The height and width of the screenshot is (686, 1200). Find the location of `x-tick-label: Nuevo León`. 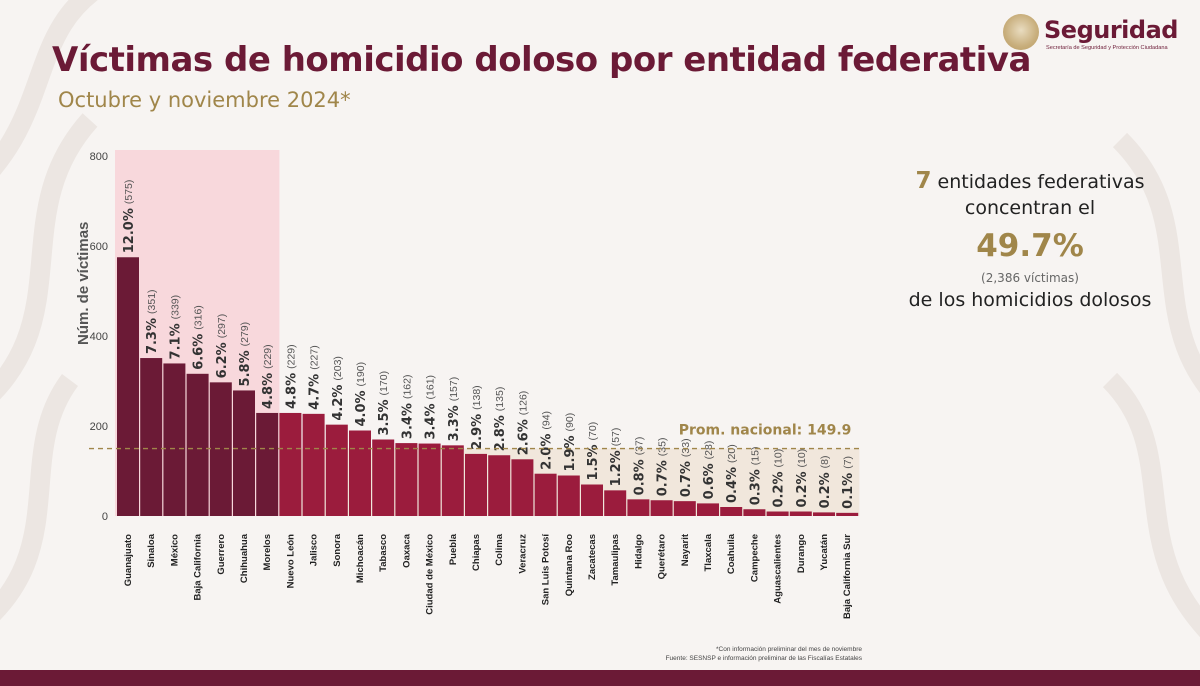

x-tick-label: Nuevo León is located at coordinates (290, 561).